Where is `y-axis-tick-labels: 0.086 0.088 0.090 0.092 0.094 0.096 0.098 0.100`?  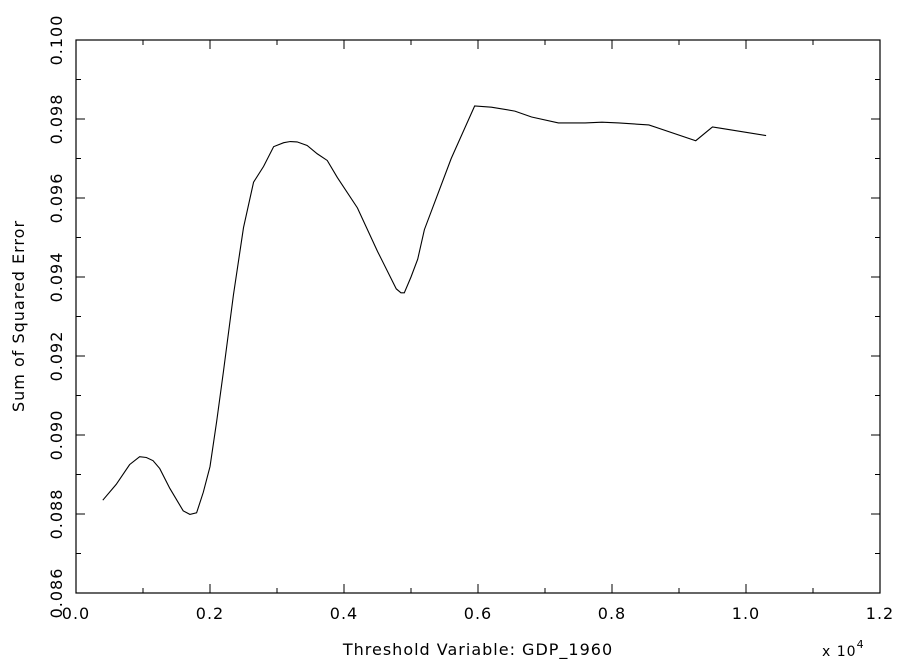 y-axis-tick-labels: 0.086 0.088 0.090 0.092 0.094 0.096 0.098 0.100 is located at coordinates (56, 317).